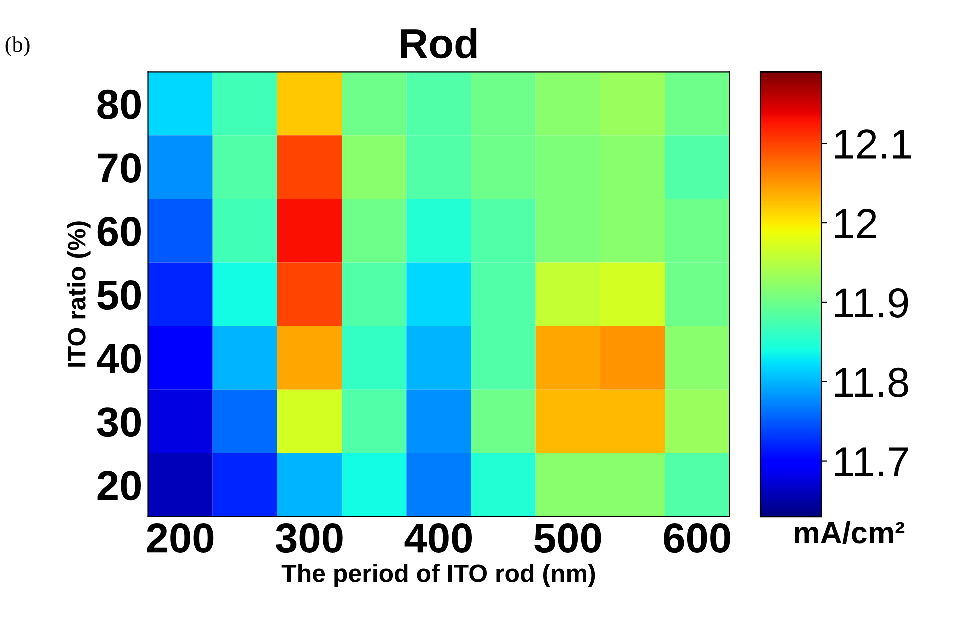  Describe the element at coordinates (439, 576) in the screenshot. I see `x-axis-title: The period of ITO rod (nm)` at that location.